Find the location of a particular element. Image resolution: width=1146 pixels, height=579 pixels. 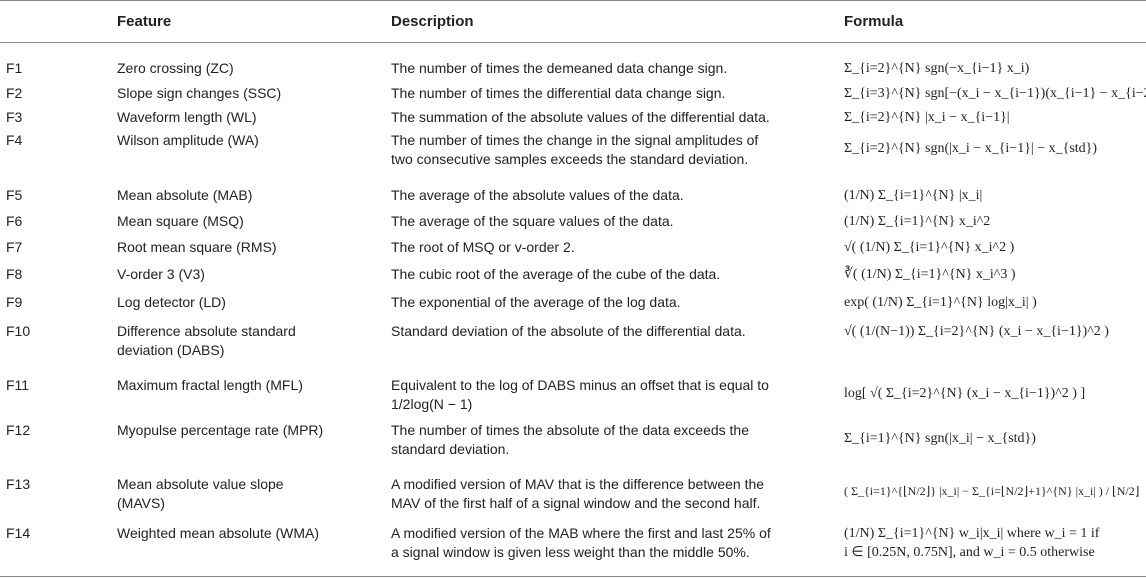

row-f5-formula: (1/N) Σ_{i=1}^{N} |x_i| is located at coordinates (913, 195).